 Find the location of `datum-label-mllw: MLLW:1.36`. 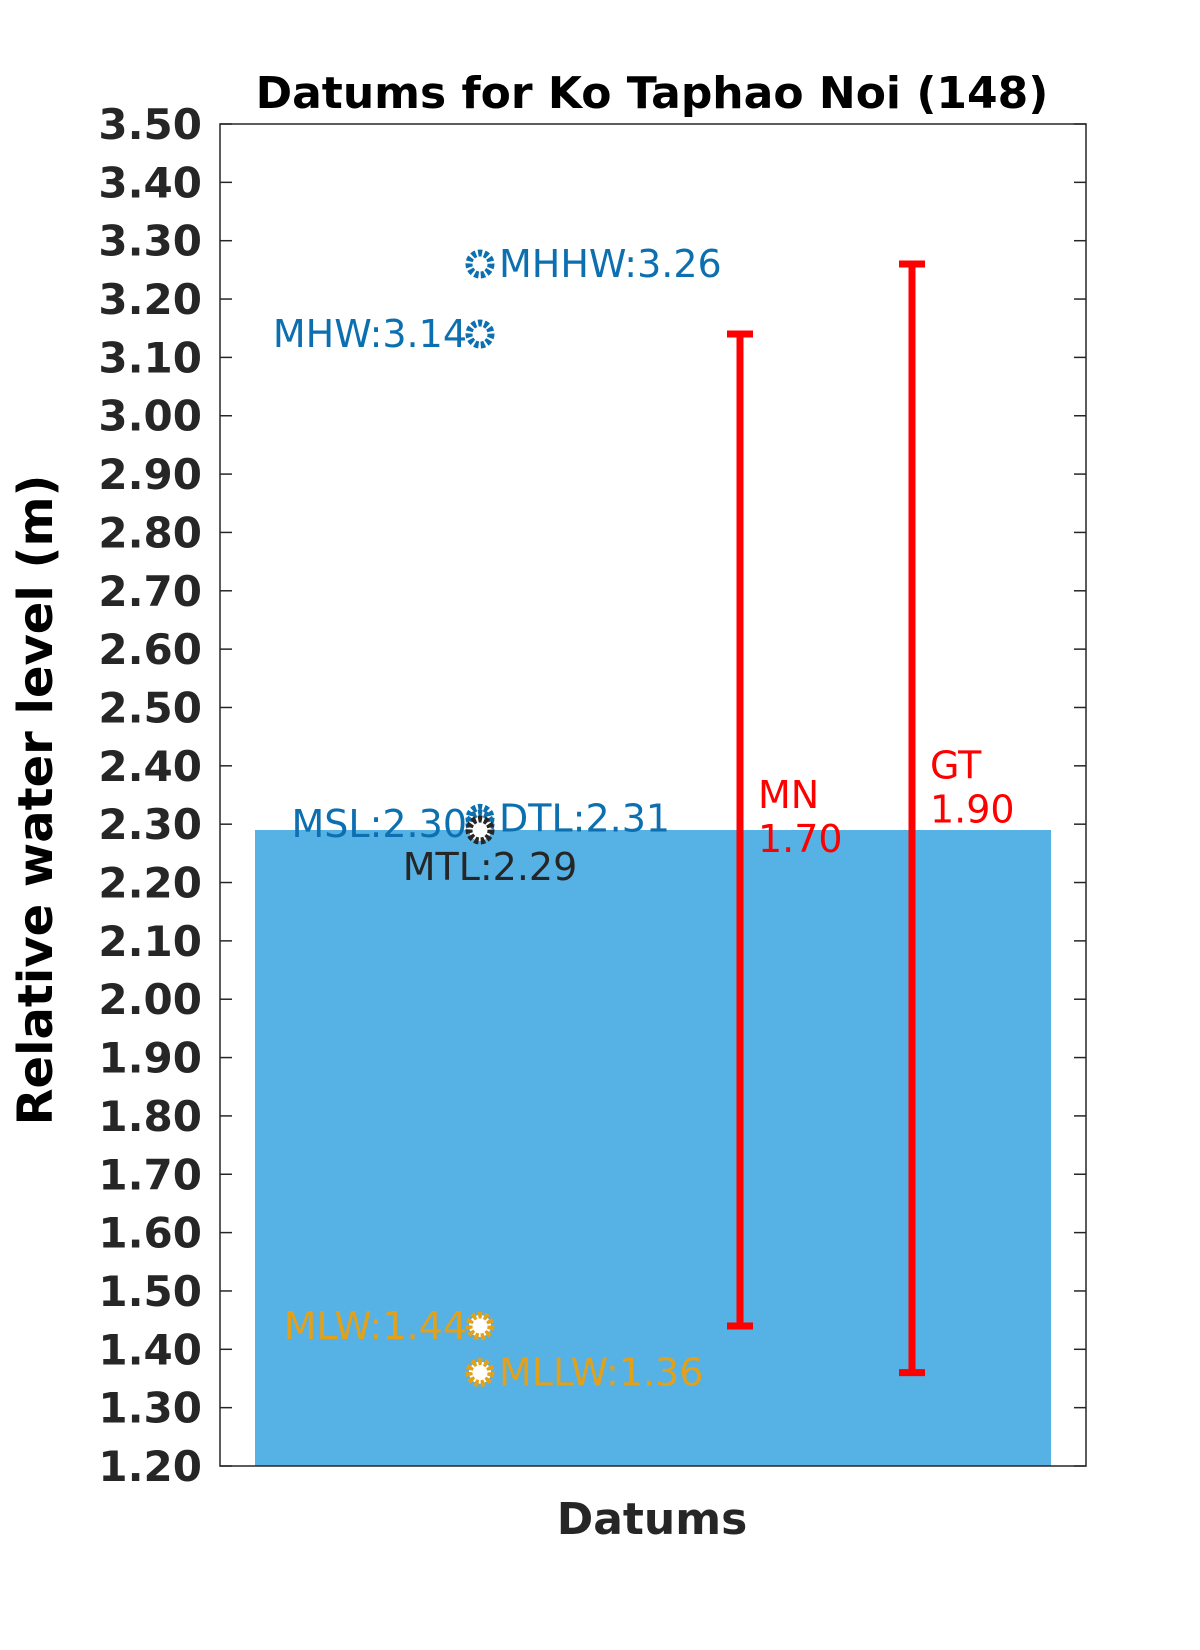

datum-label-mllw: MLLW:1.36 is located at coordinates (601, 1373).